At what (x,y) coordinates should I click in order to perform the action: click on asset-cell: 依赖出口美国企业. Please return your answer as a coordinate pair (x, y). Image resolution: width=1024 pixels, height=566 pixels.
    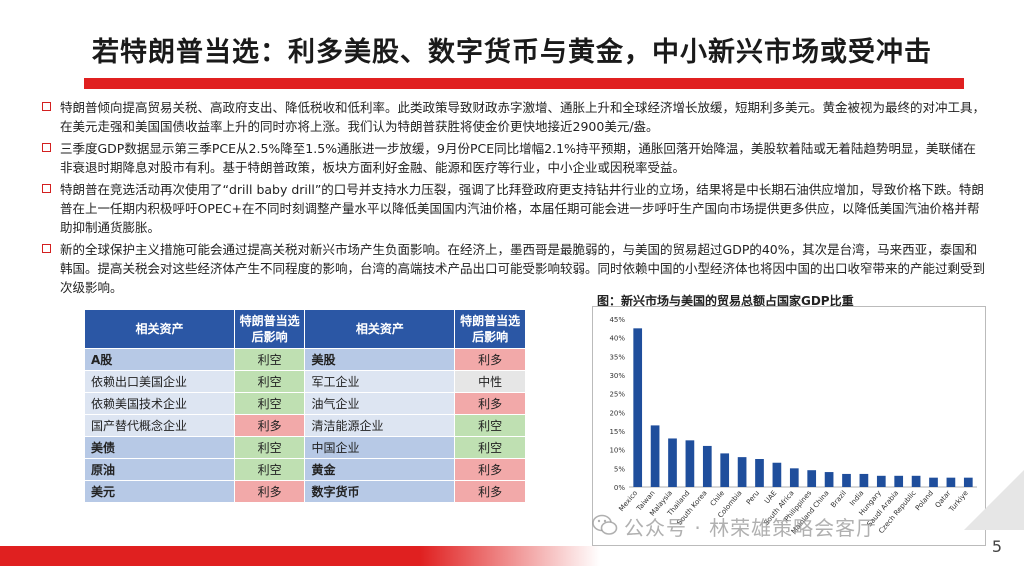
    Looking at the image, I should click on (159, 381).